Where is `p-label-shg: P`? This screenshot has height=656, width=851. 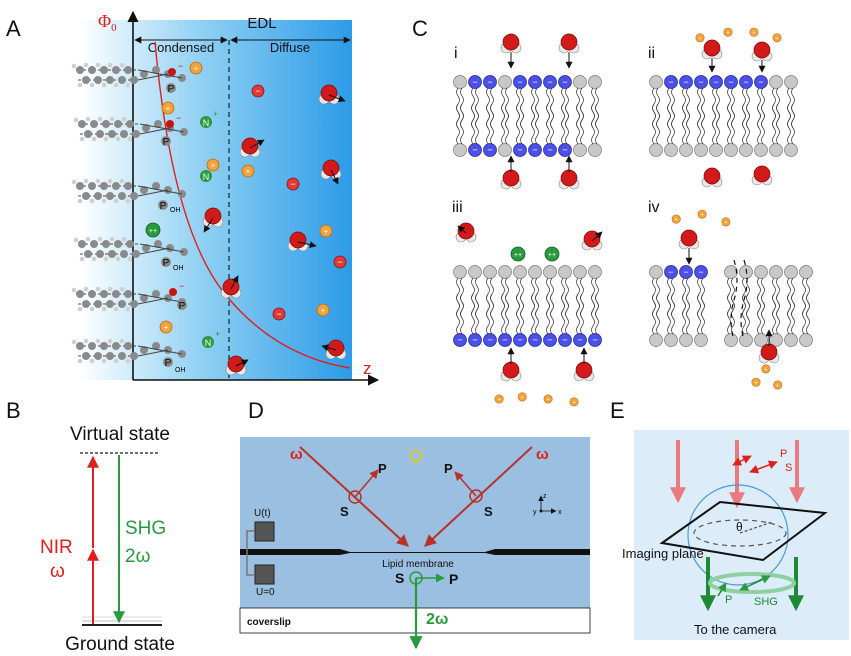 p-label-shg: P is located at coordinates (453, 579).